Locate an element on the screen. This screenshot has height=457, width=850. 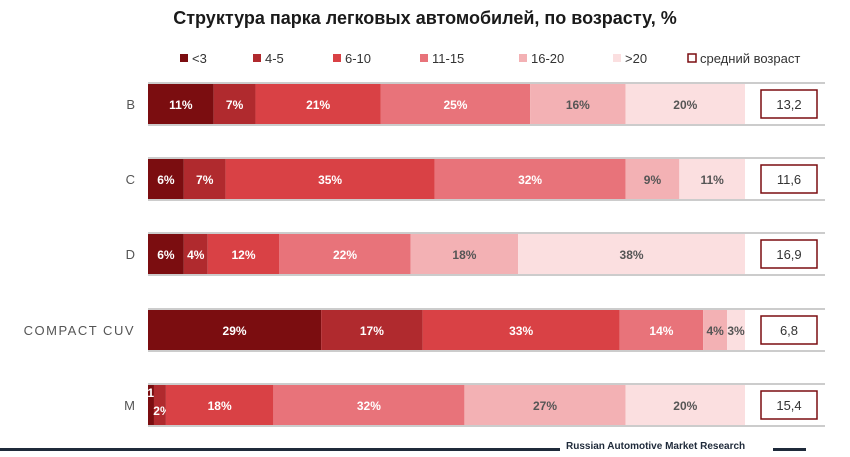
legend-label-average: средний возраст is located at coordinates (750, 58).